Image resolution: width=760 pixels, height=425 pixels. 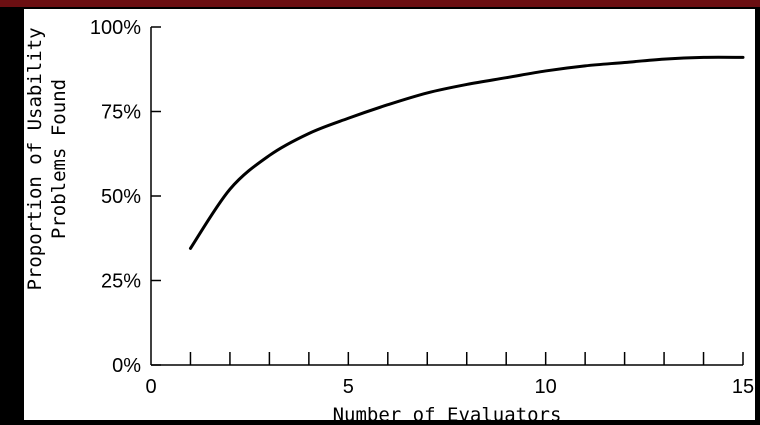 I want to click on top-stripe, so click(x=380, y=3).